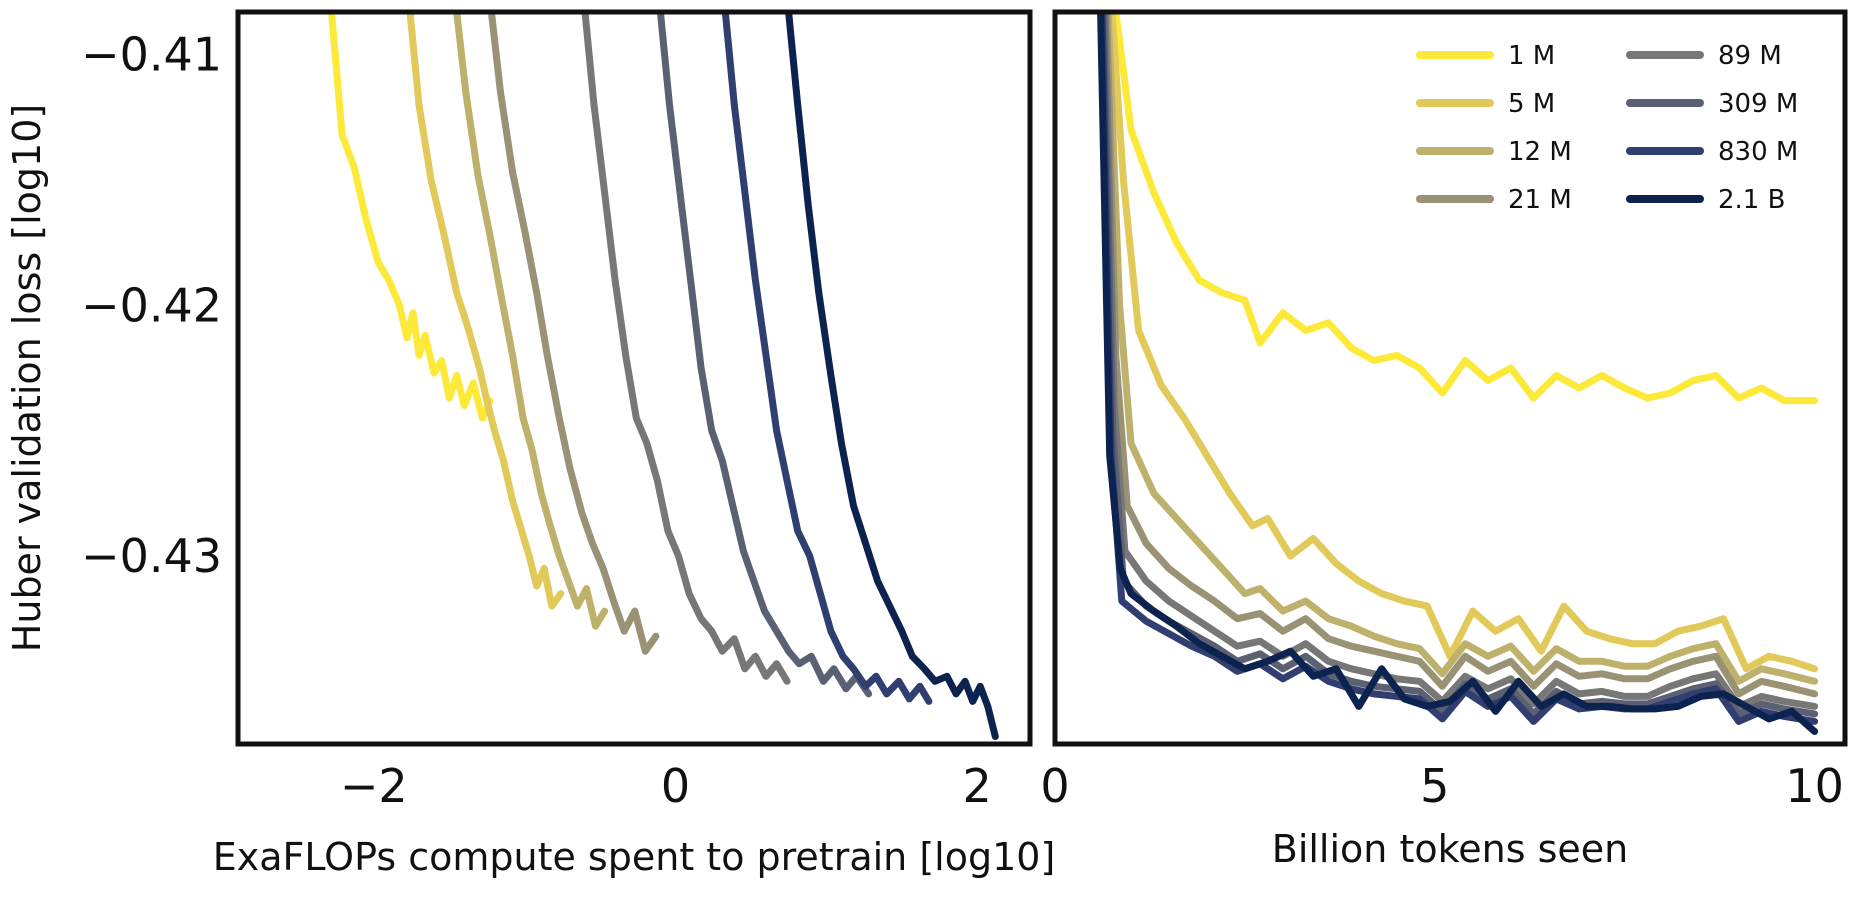  I want to click on x-tick-label: 2, so click(977, 786).